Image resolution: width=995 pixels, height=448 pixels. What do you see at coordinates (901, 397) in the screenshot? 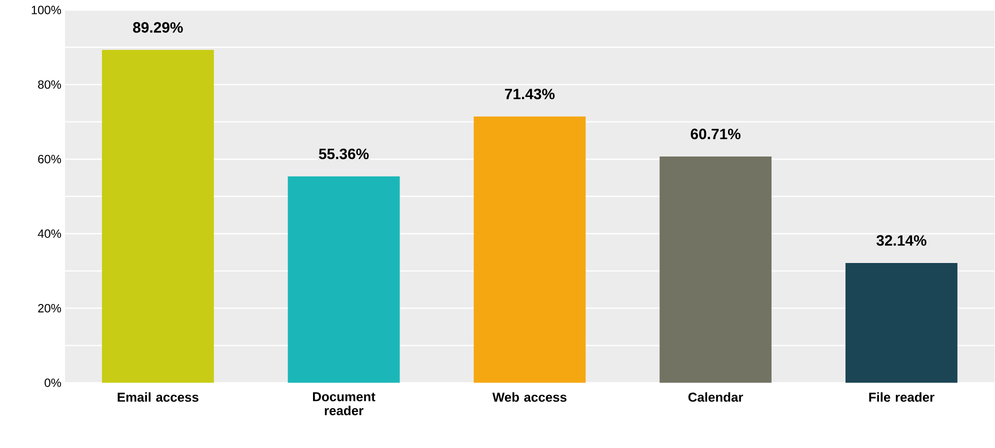
I see `x-tick-label: File reader` at bounding box center [901, 397].